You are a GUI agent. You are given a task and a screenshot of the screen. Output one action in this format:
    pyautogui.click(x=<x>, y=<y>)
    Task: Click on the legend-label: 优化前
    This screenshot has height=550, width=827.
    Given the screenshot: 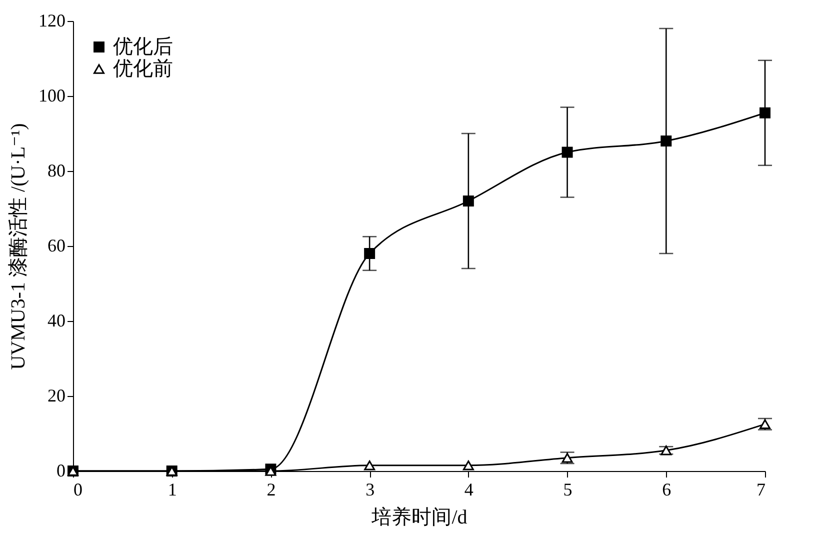 What is the action you would take?
    pyautogui.click(x=143, y=69)
    